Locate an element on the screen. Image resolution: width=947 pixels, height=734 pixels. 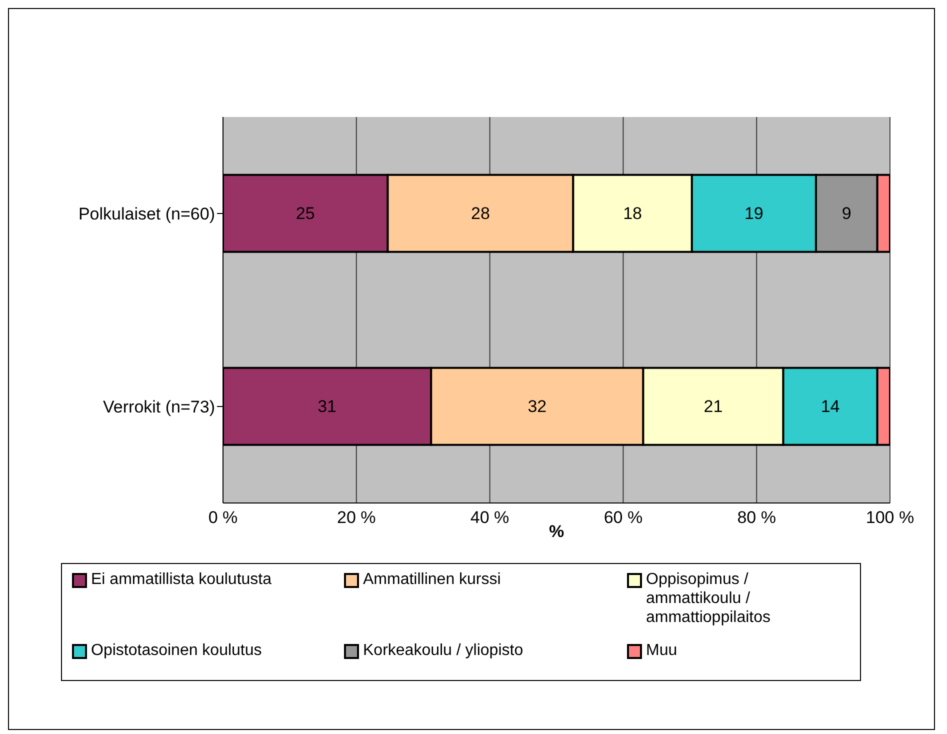
data-label: 9 is located at coordinates (847, 213).